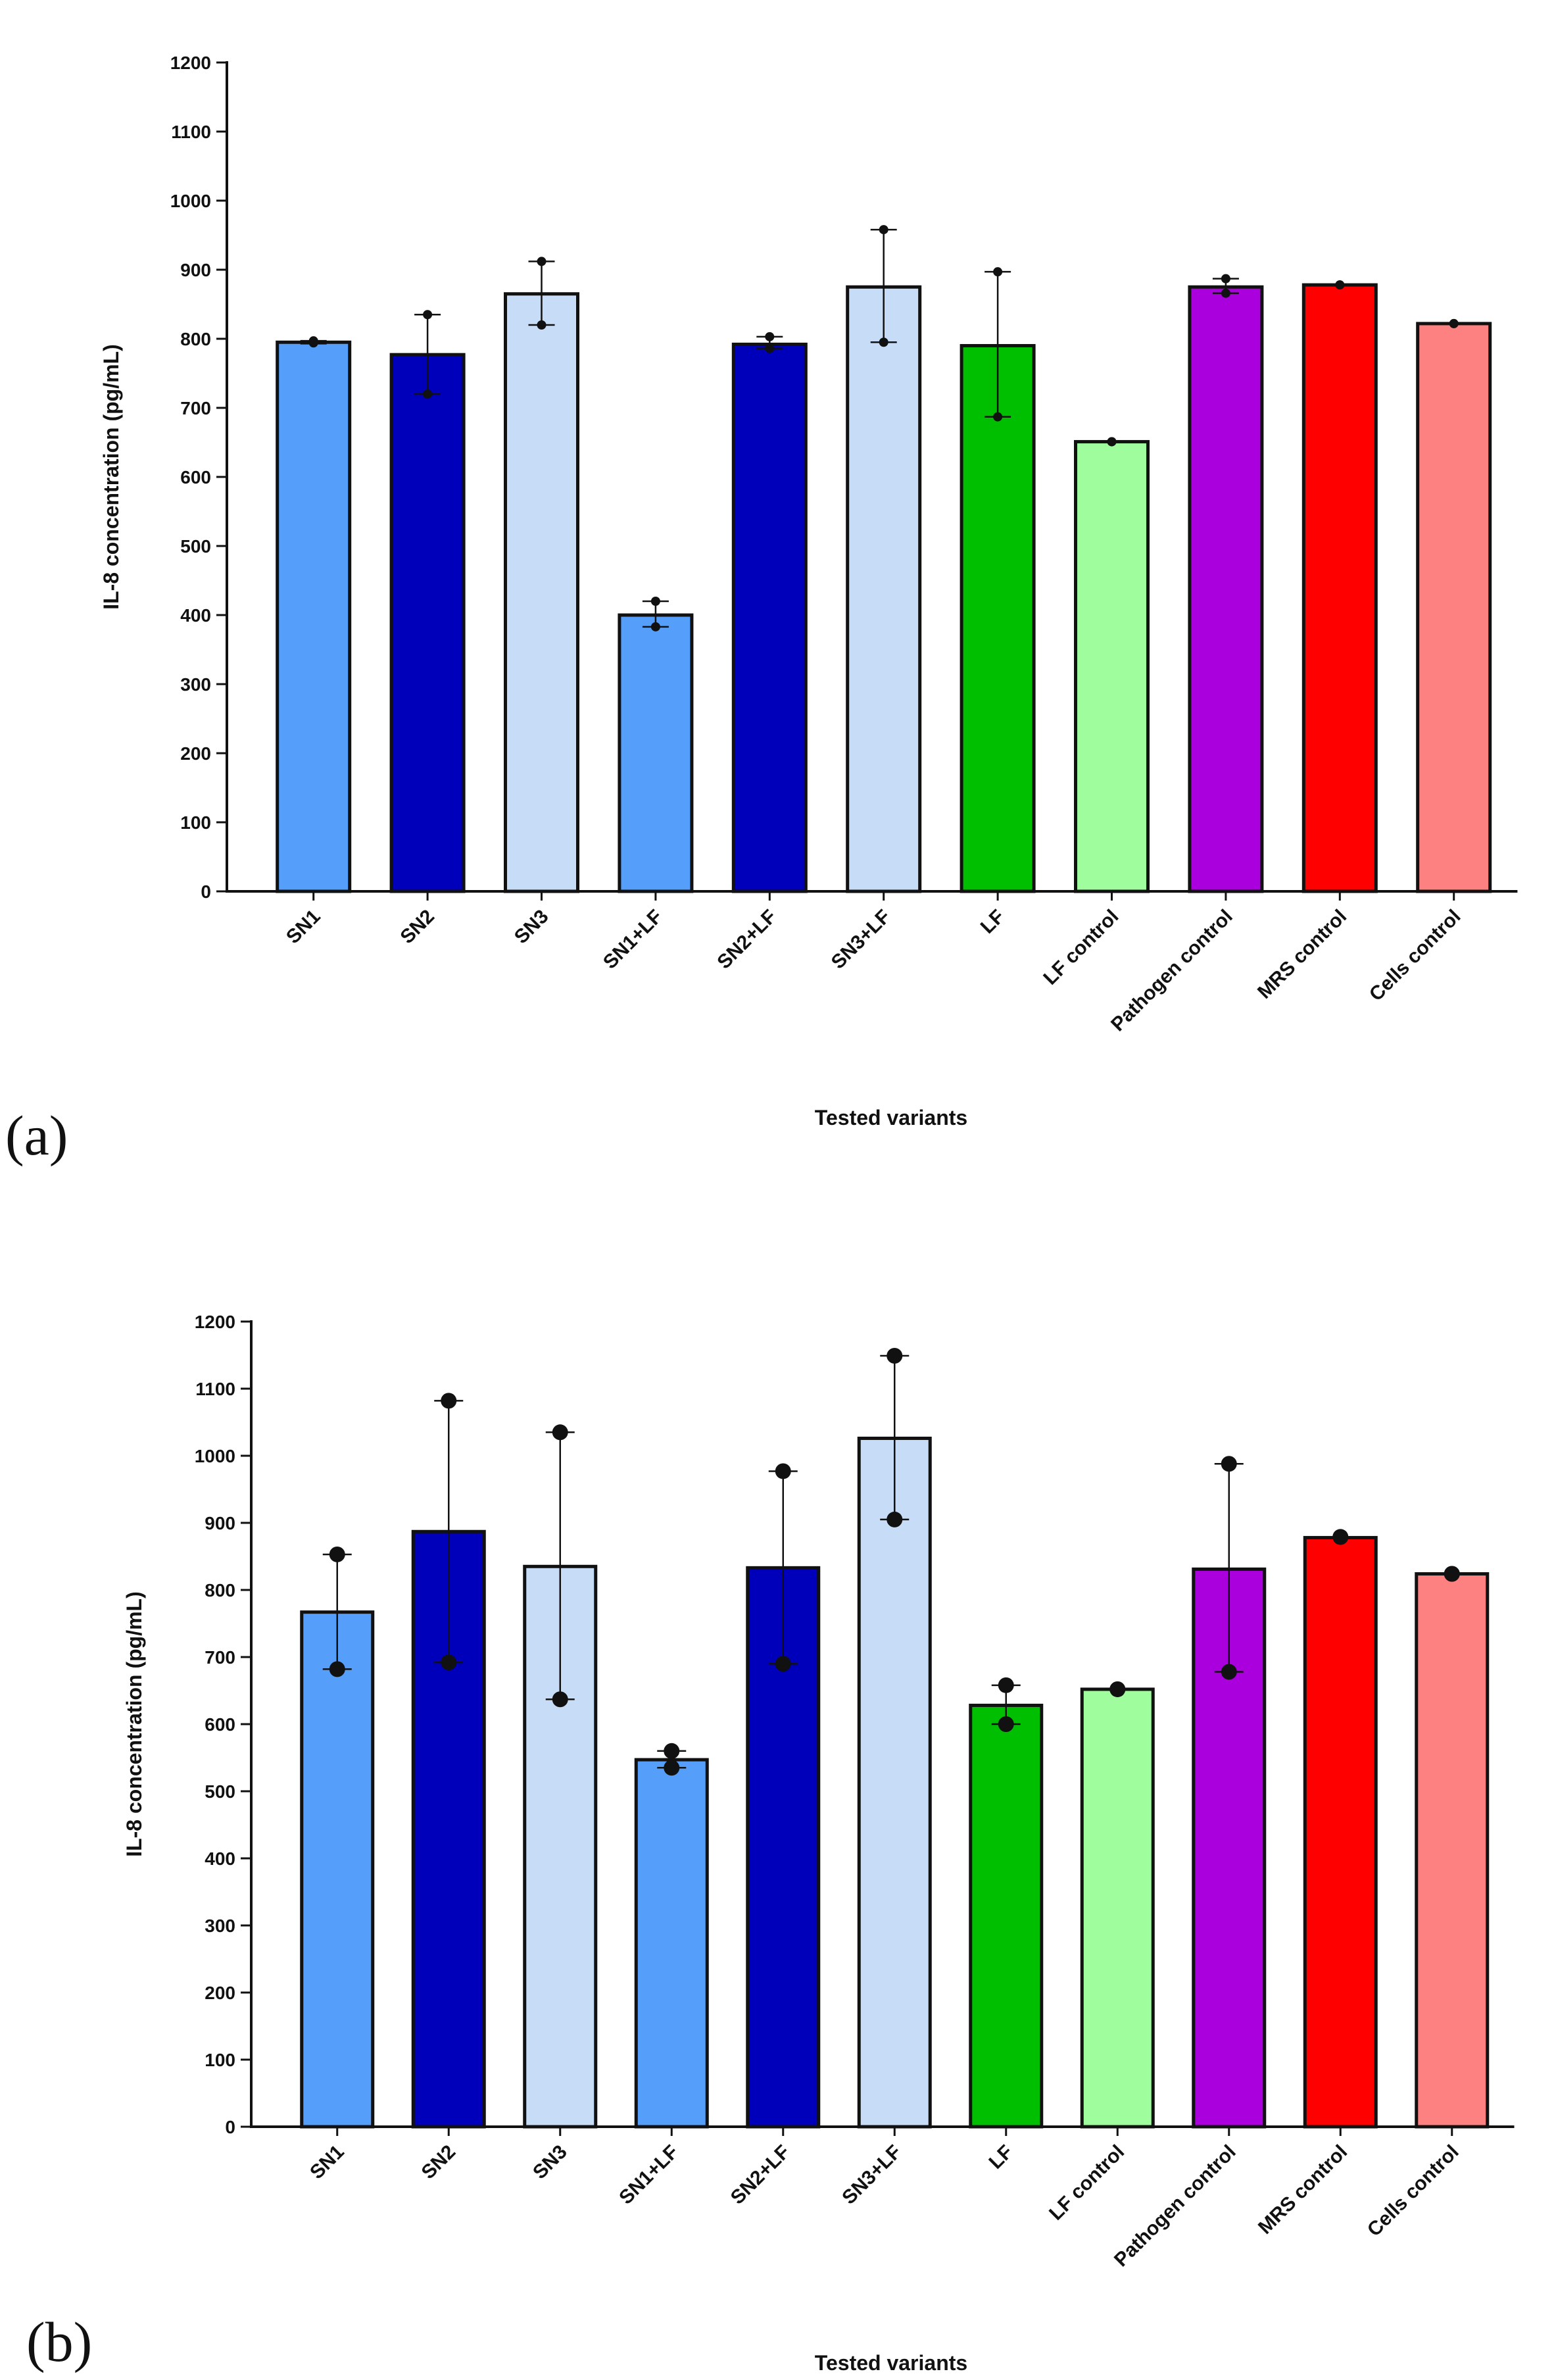  What do you see at coordinates (1006, 1916) in the screenshot?
I see `bar-lf` at bounding box center [1006, 1916].